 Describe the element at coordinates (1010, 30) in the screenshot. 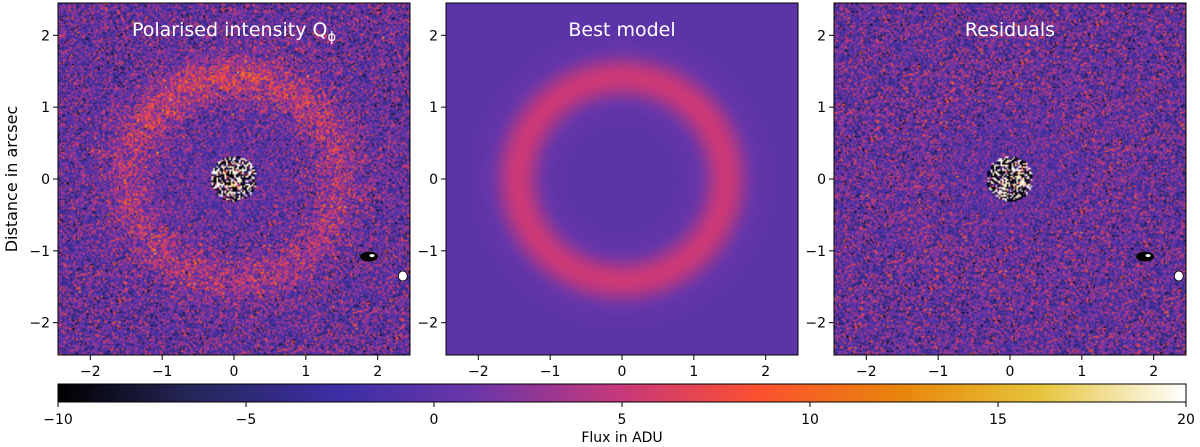

I see `panel-title: Residuals` at that location.